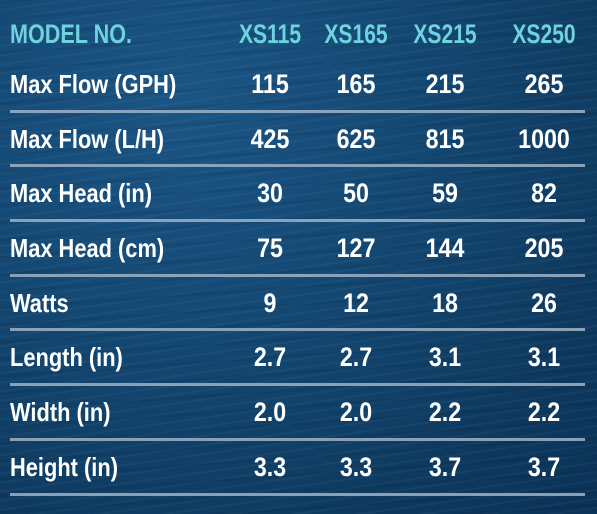 Image resolution: width=597 pixels, height=514 pixels. I want to click on row-value: 115, so click(270, 83).